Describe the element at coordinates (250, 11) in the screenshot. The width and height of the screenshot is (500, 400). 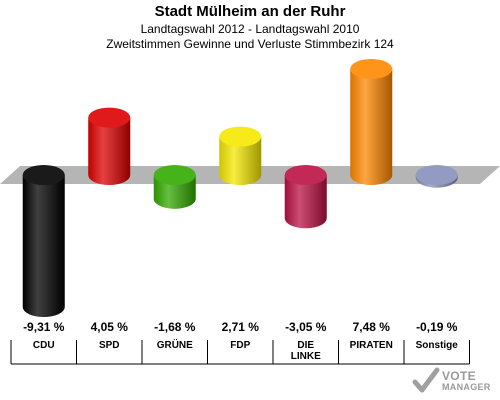
I see `chart-title: Stadt Mülheim an der Ruhr` at that location.